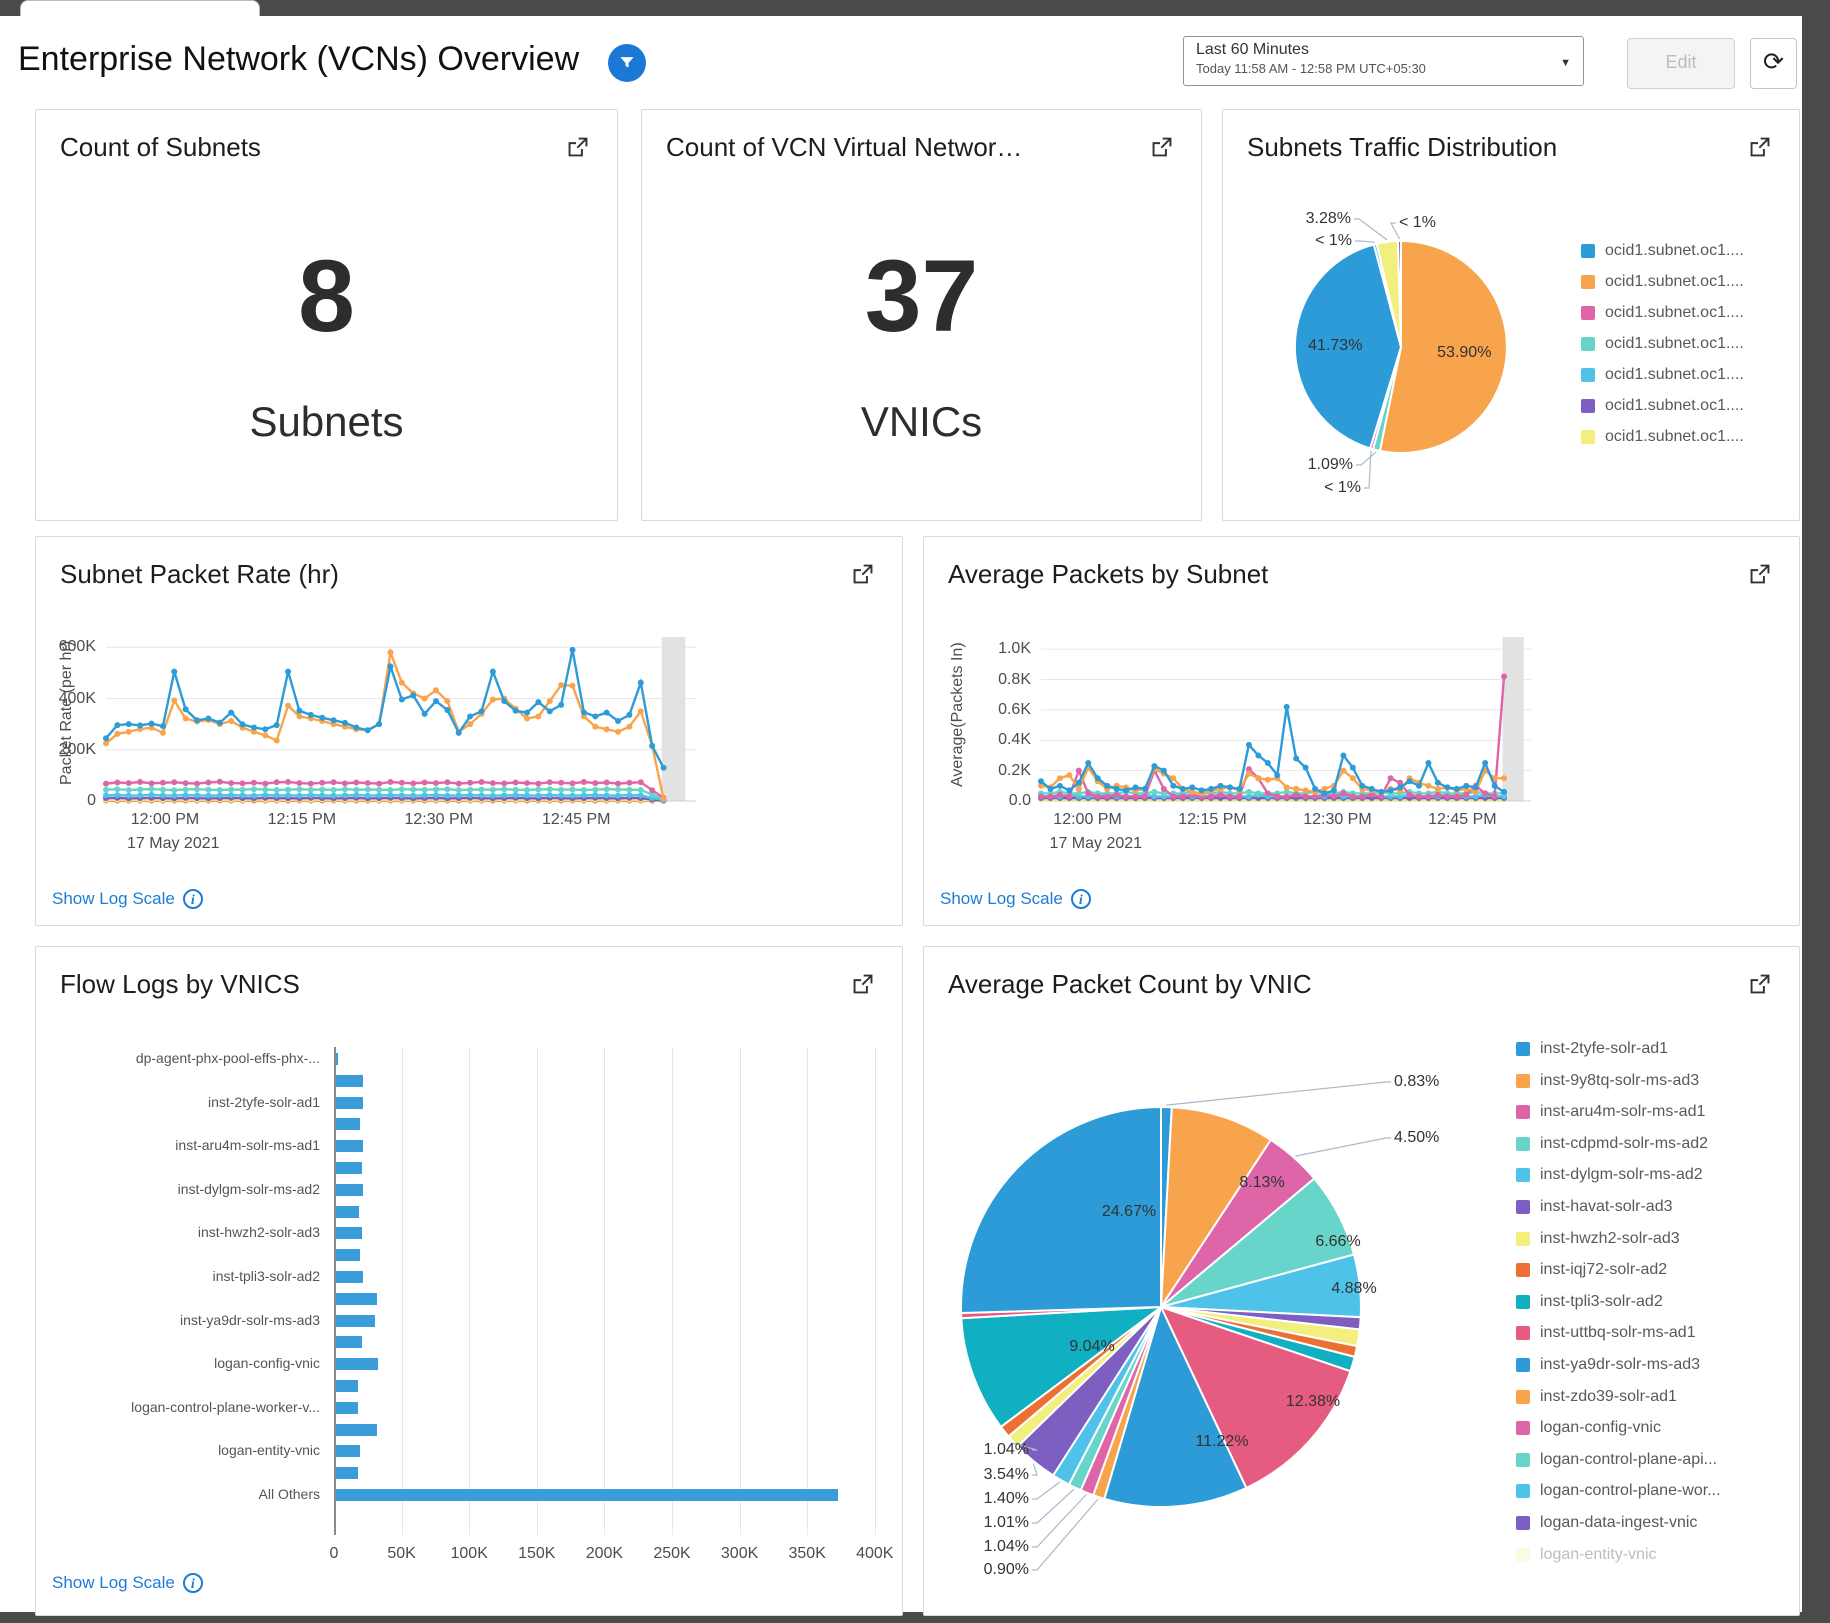 The width and height of the screenshot is (1830, 1623). Describe the element at coordinates (1607, 1081) in the screenshot. I see `legend-item: inst-9y8tq-solr-ms-ad3` at that location.